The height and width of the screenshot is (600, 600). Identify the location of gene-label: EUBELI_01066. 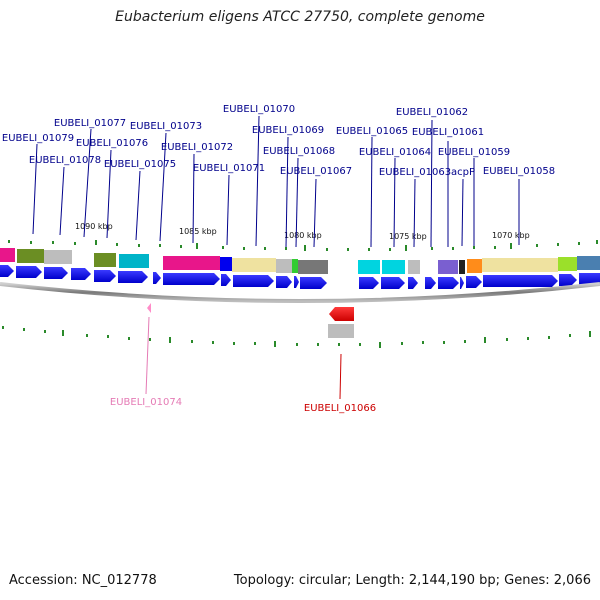
(340, 408).